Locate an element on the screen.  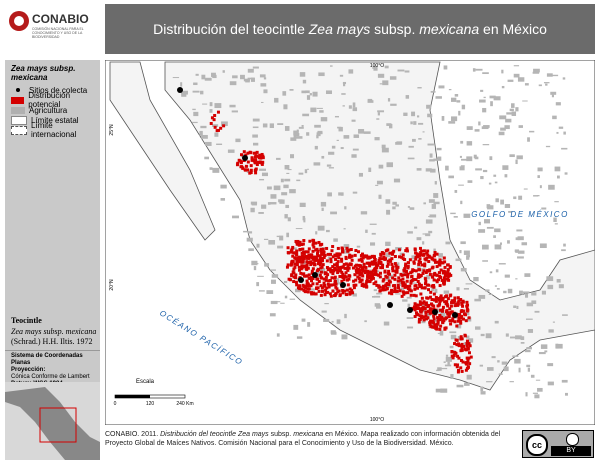
scale-label: 240 Km is located at coordinates (184, 404).